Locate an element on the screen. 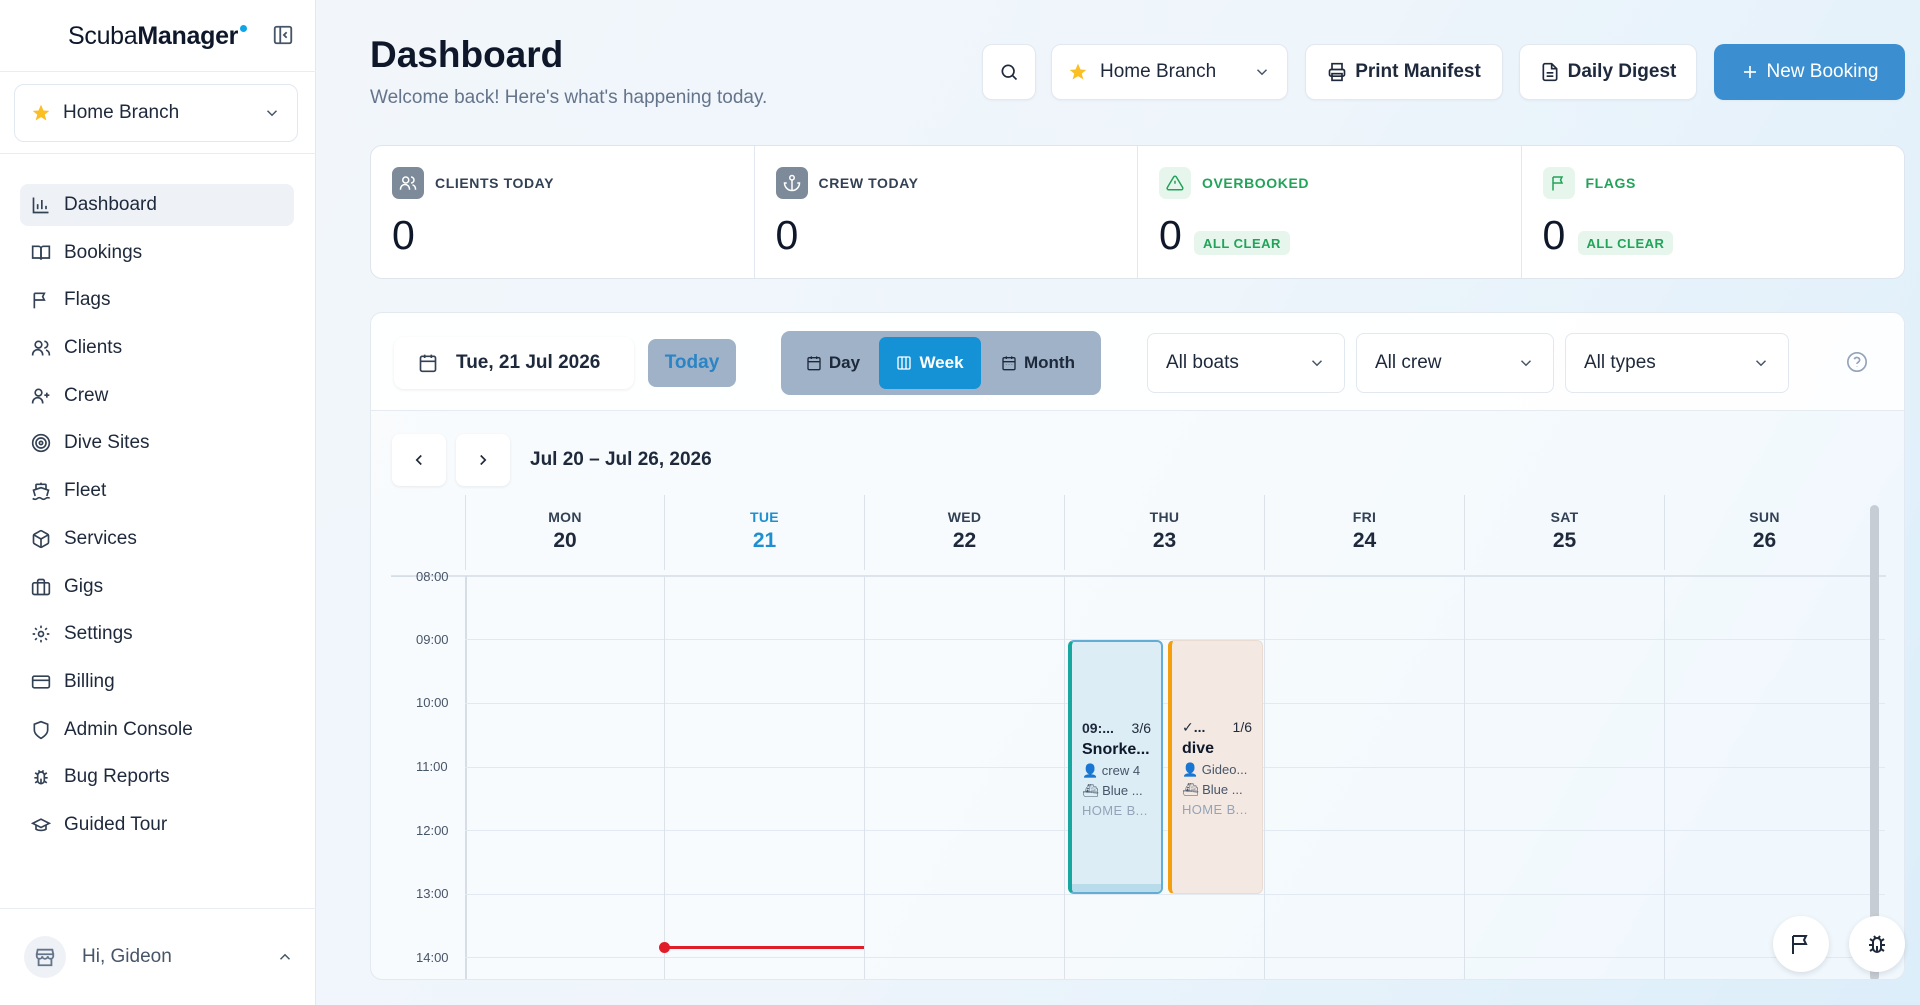 The image size is (1920, 1005). event-capacity: 3/6 is located at coordinates (1141, 728).